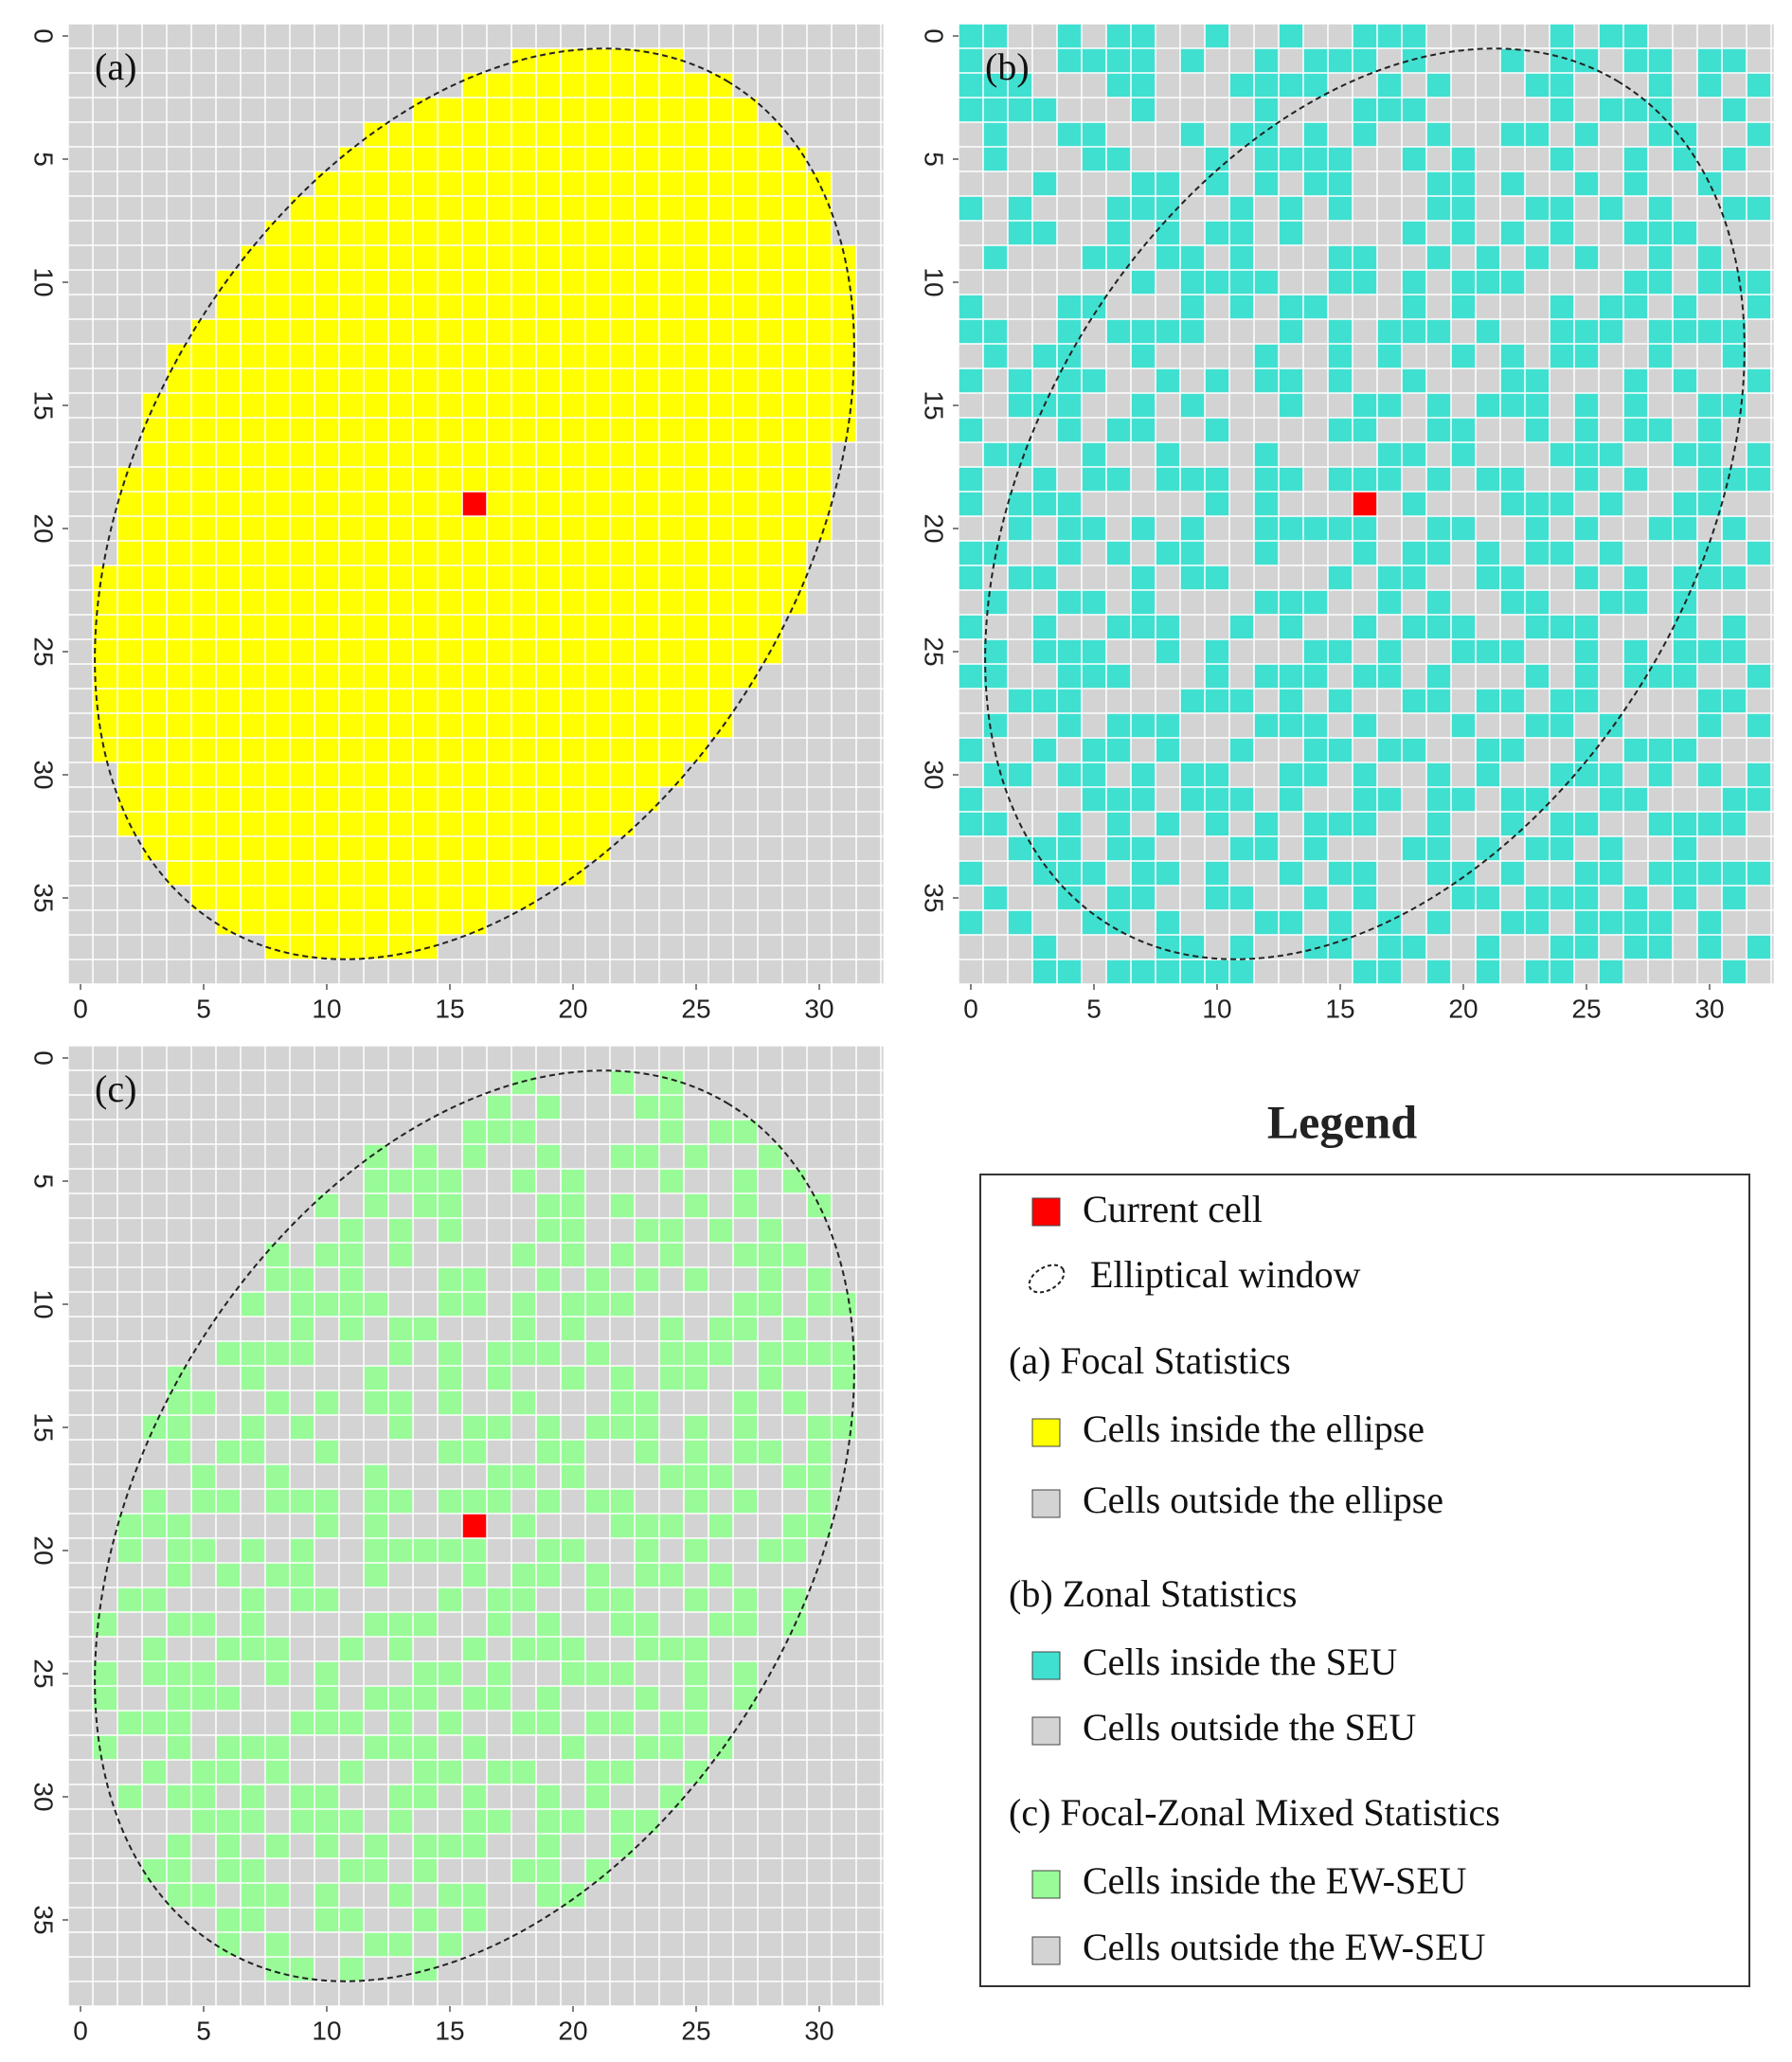 The width and height of the screenshot is (1792, 2062). I want to click on x-tick-label: 0, so click(80, 1009).